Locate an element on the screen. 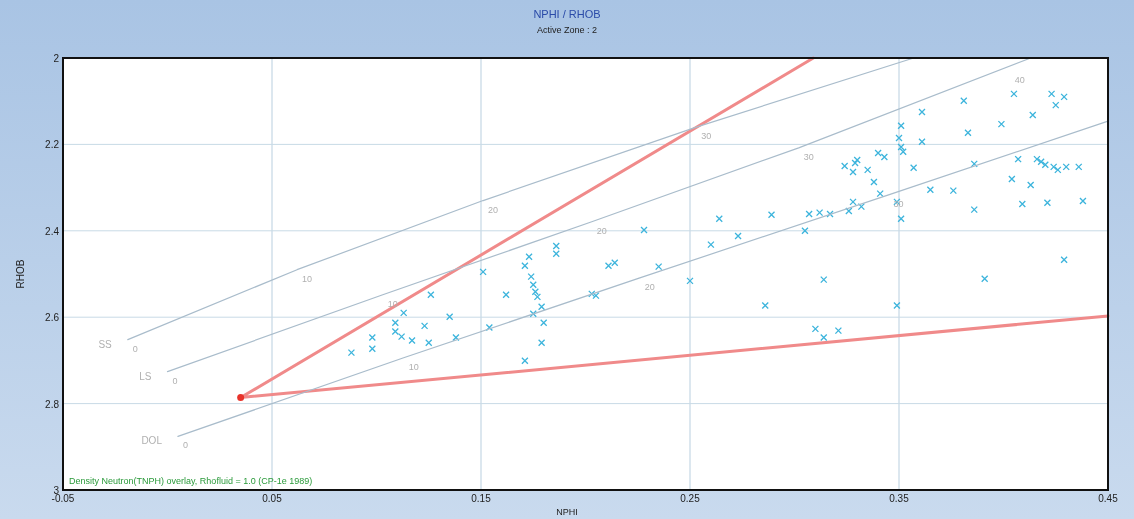 This screenshot has width=1134, height=519. x-tick-label: 0.05 is located at coordinates (272, 498).